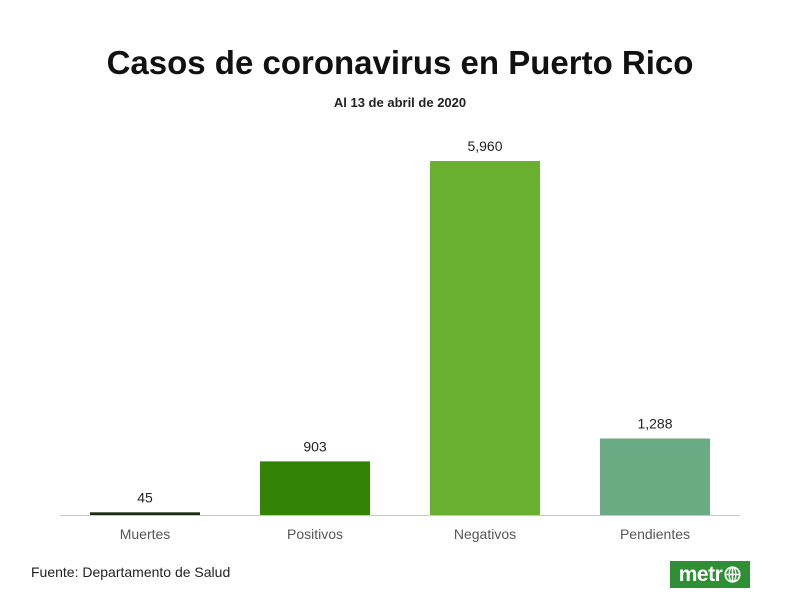 The image size is (800, 600). Describe the element at coordinates (485, 534) in the screenshot. I see `category-label-negativos: Negativos` at that location.